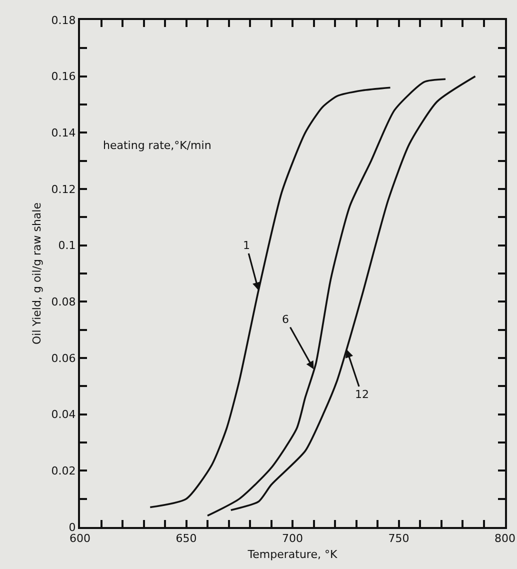  I want to click on y-axis-title: Oil Yield, g oil/g raw shale, so click(37, 273).